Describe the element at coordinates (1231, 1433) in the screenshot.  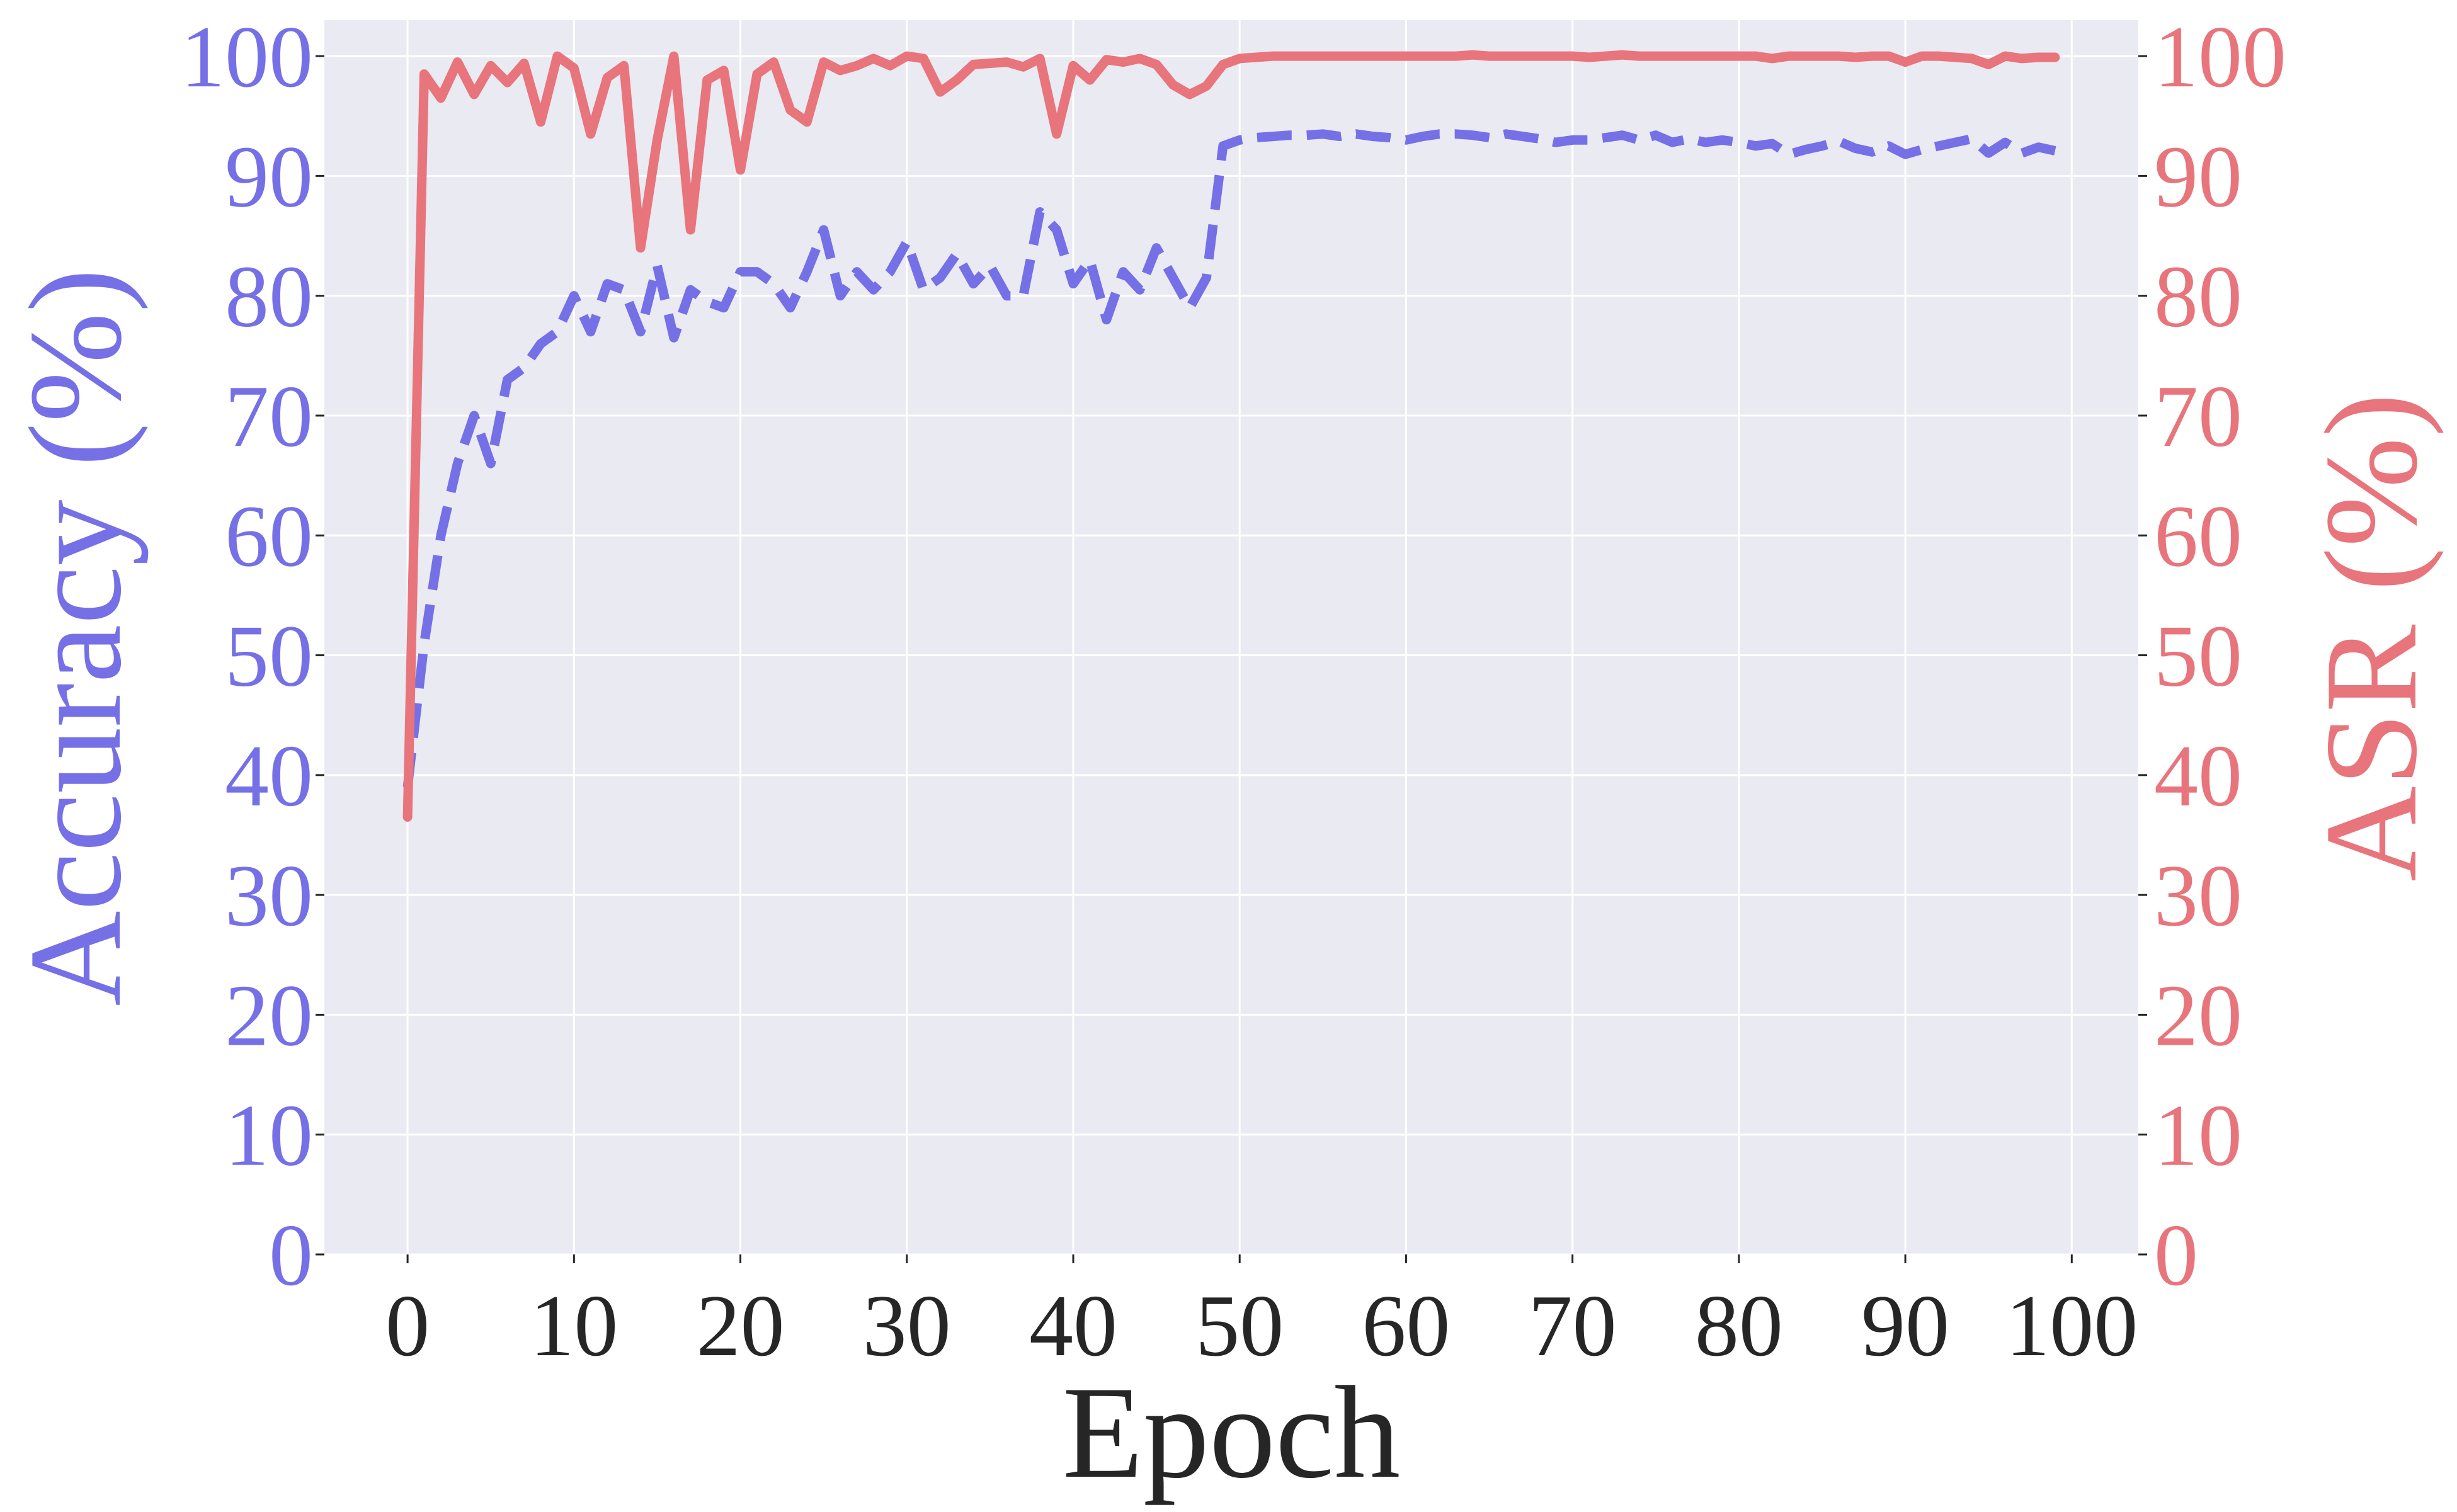
I see `x-axis-title: Epoch` at that location.